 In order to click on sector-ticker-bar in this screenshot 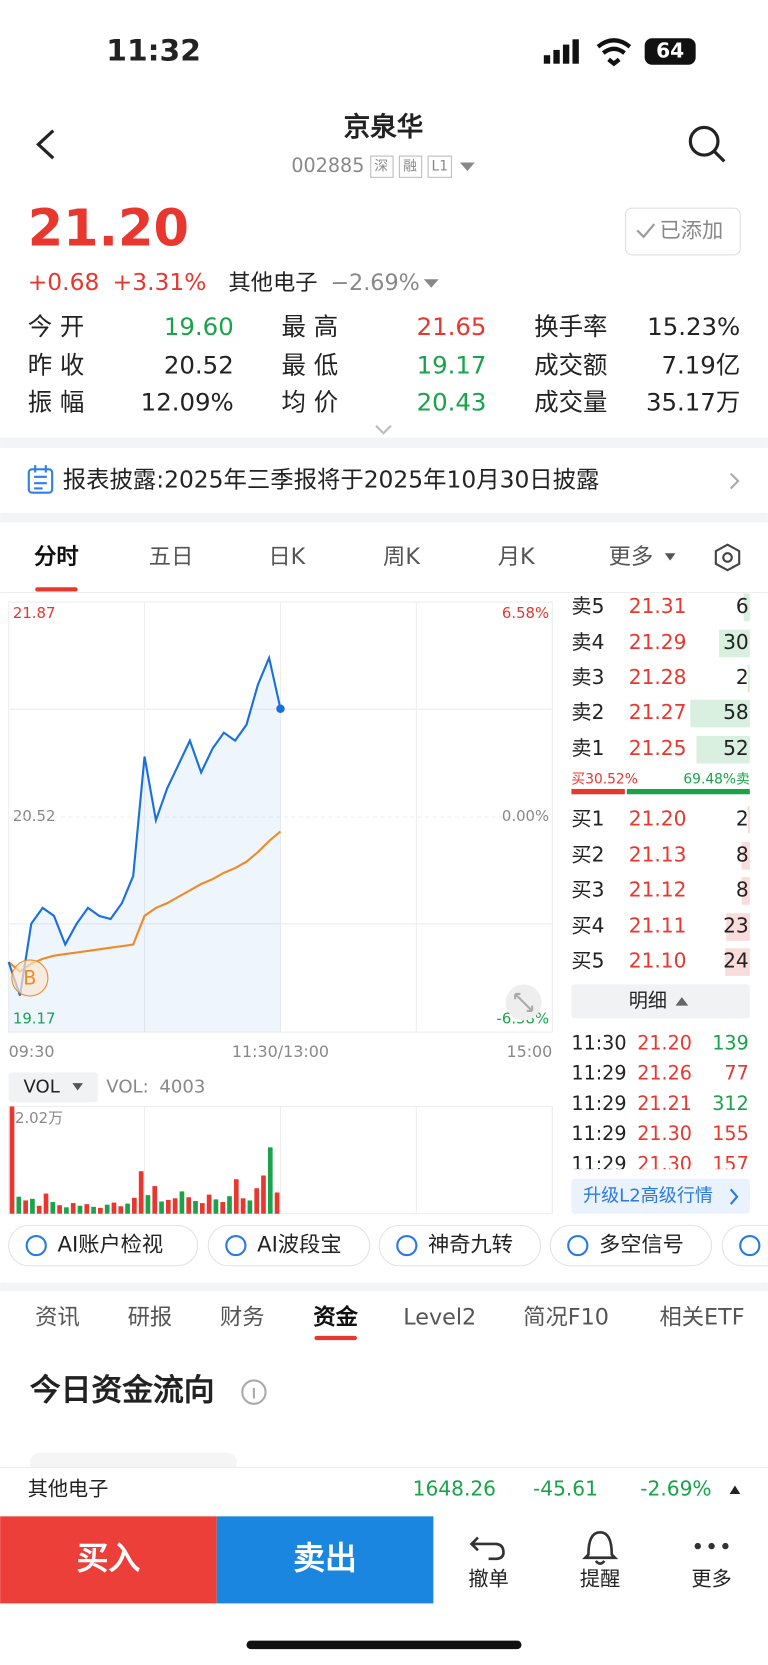, I will do `click(384, 1492)`.